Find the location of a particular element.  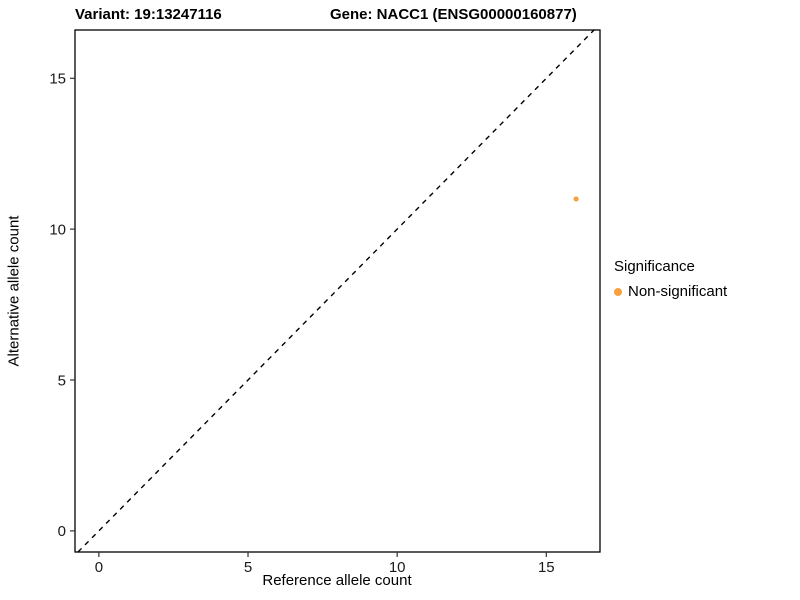

y-tick-label: 0 is located at coordinates (62, 531).